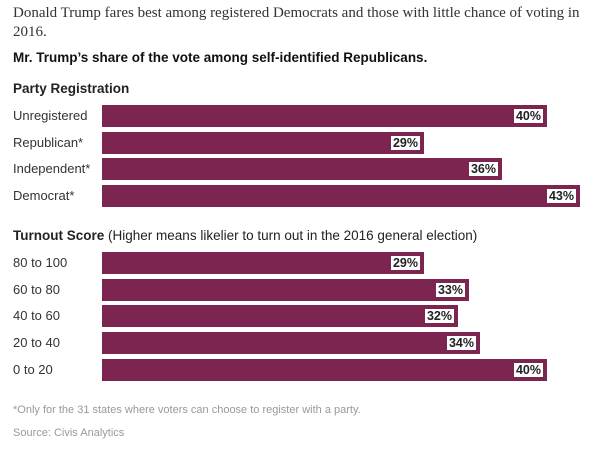  What do you see at coordinates (461, 343) in the screenshot?
I see `bar-value-label: 34%` at bounding box center [461, 343].